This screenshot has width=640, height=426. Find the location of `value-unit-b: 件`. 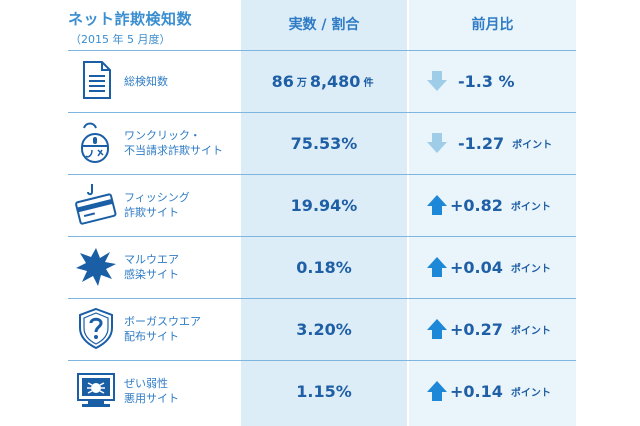

value-unit-b: 件 is located at coordinates (368, 83).